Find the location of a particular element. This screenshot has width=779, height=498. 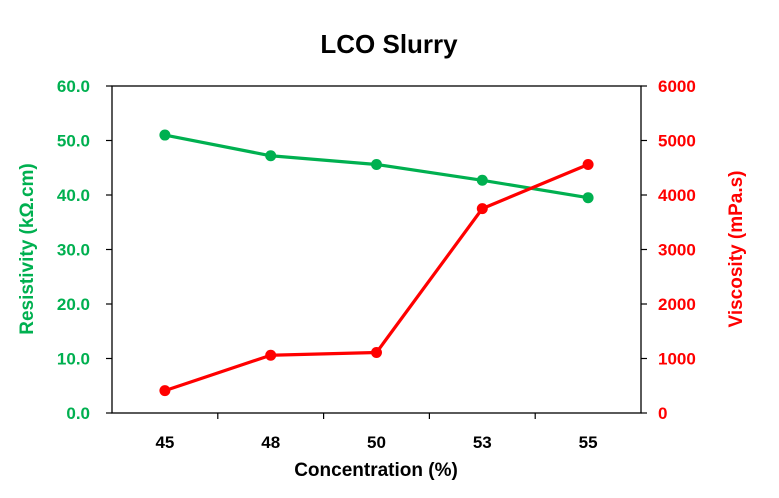

right-y-tick-label: 0 is located at coordinates (662, 413).